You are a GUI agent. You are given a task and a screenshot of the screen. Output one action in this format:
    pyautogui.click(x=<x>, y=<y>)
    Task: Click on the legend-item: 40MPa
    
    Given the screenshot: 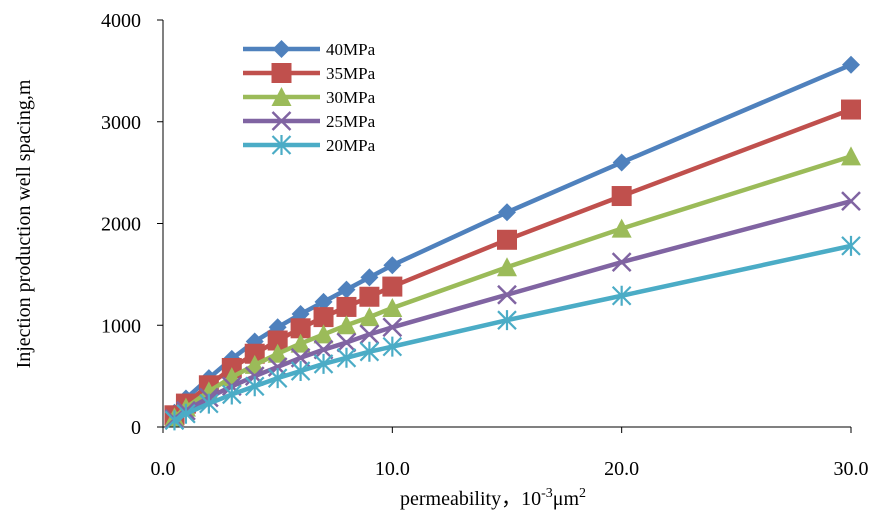 What is the action you would take?
    pyautogui.click(x=309, y=49)
    